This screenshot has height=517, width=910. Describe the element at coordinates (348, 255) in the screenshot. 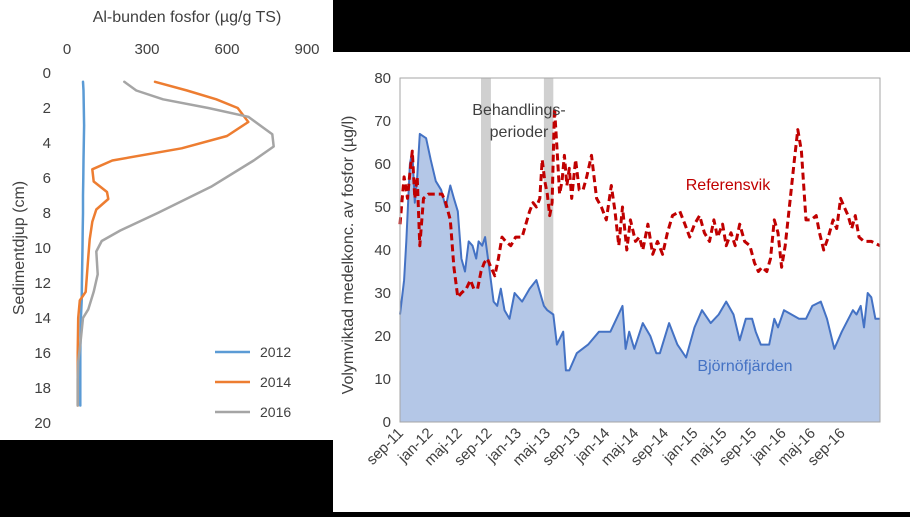

I see `y-axis-title: Volymviktad medelkonc. av fosfor (µg/l)` at that location.